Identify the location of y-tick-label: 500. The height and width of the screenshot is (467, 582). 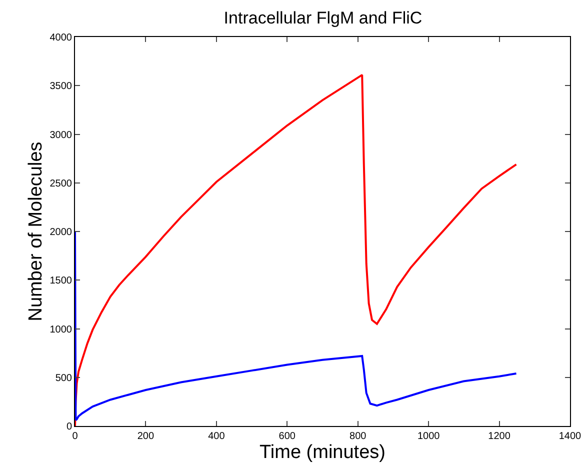
(63, 378).